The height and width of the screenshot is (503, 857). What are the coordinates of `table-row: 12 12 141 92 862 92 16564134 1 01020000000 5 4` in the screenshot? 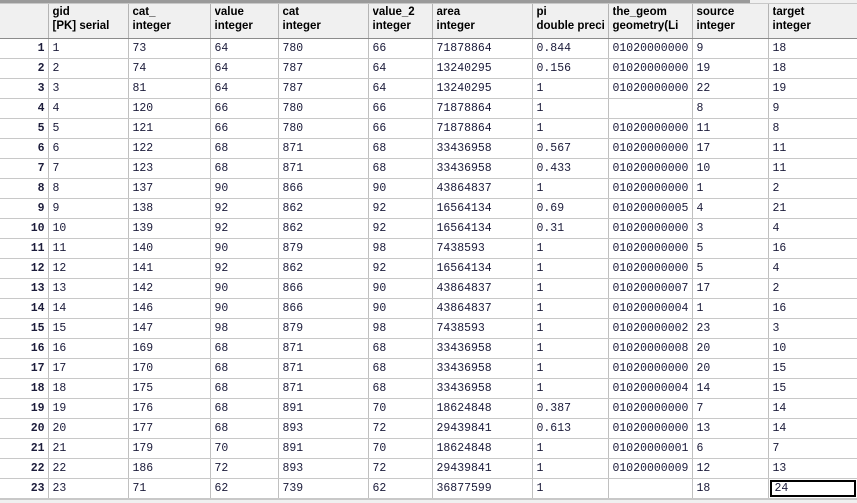 It's located at (428, 268).